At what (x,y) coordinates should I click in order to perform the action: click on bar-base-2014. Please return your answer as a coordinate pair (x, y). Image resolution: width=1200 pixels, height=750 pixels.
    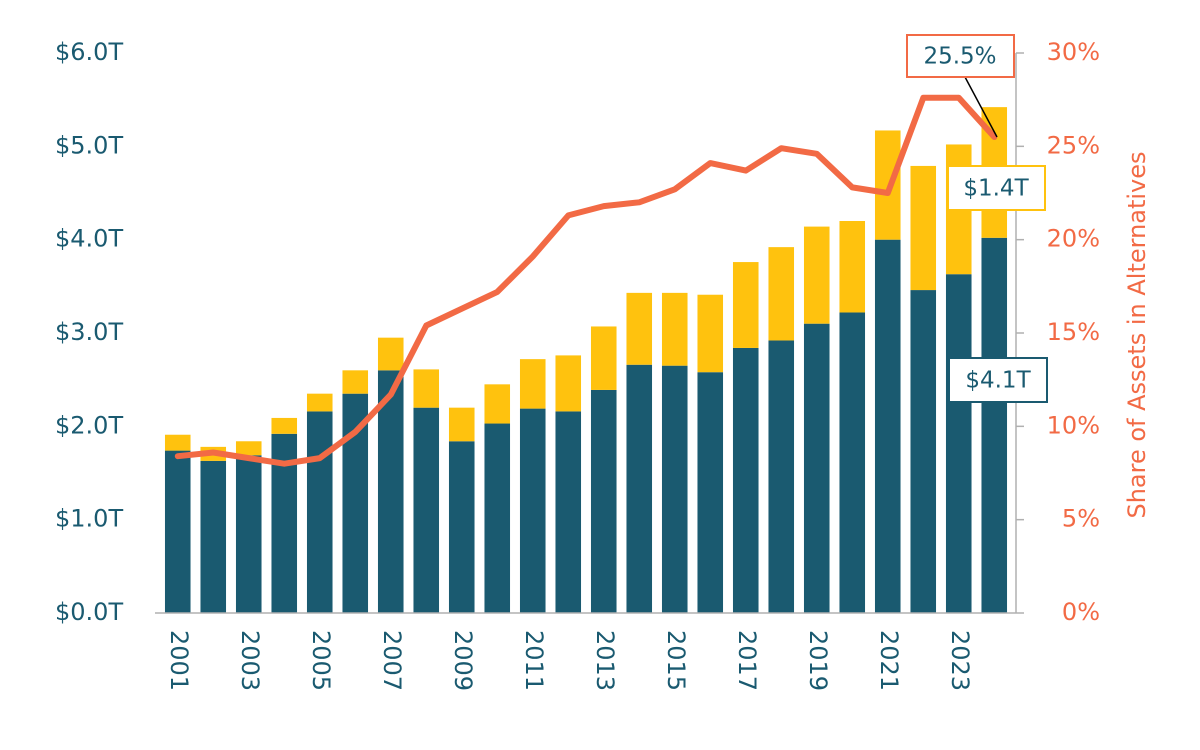
    Looking at the image, I should click on (639, 488).